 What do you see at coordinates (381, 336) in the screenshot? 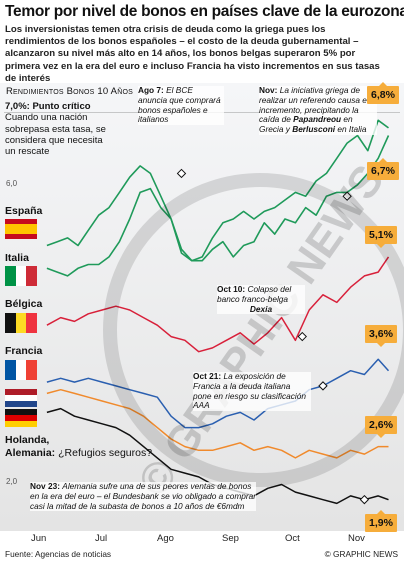
I see `badge-francia: 3,6%` at bounding box center [381, 336].